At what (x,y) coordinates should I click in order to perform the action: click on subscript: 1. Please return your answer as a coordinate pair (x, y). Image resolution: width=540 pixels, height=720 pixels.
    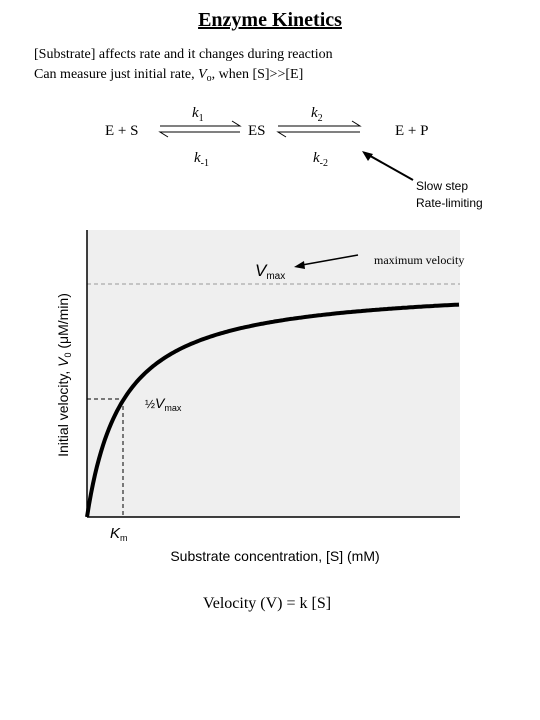
    Looking at the image, I should click on (201, 118).